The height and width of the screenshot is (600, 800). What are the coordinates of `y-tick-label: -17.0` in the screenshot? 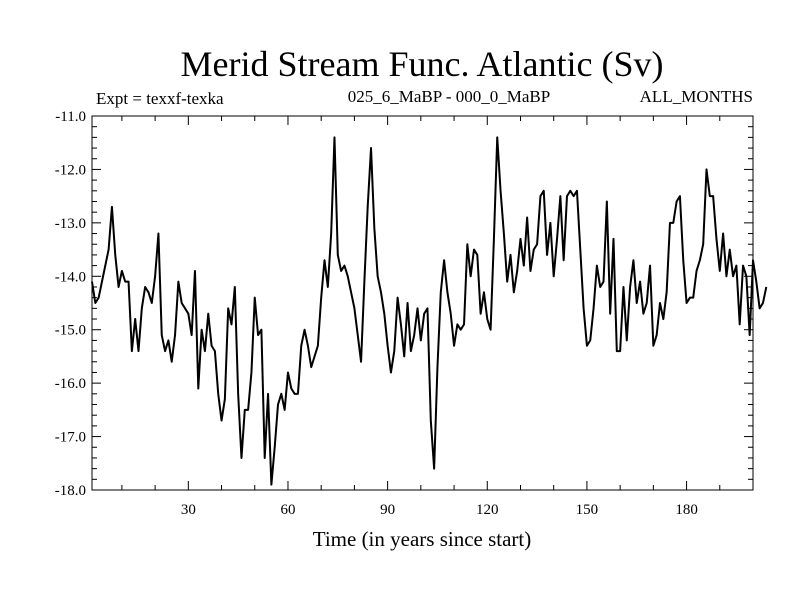 It's located at (70, 438).